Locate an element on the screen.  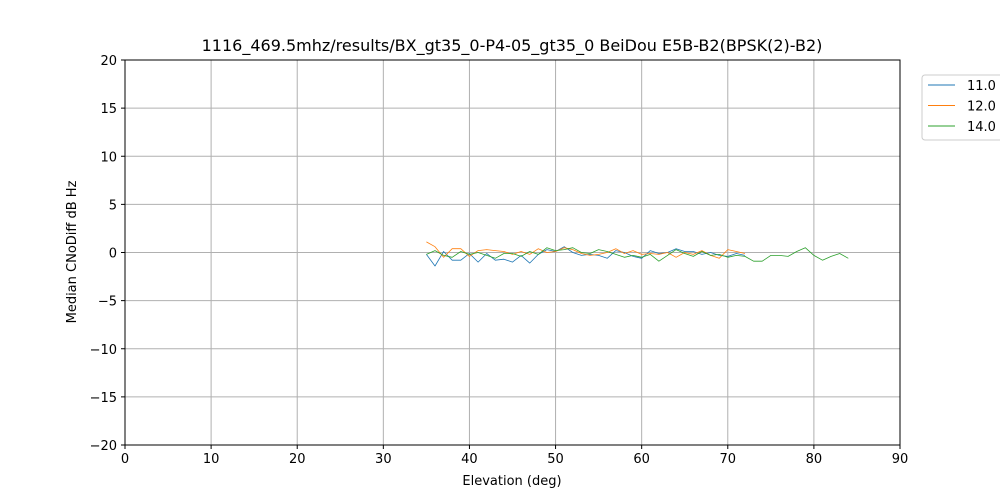
x-axis-label: Elevation (deg) is located at coordinates (511, 481).